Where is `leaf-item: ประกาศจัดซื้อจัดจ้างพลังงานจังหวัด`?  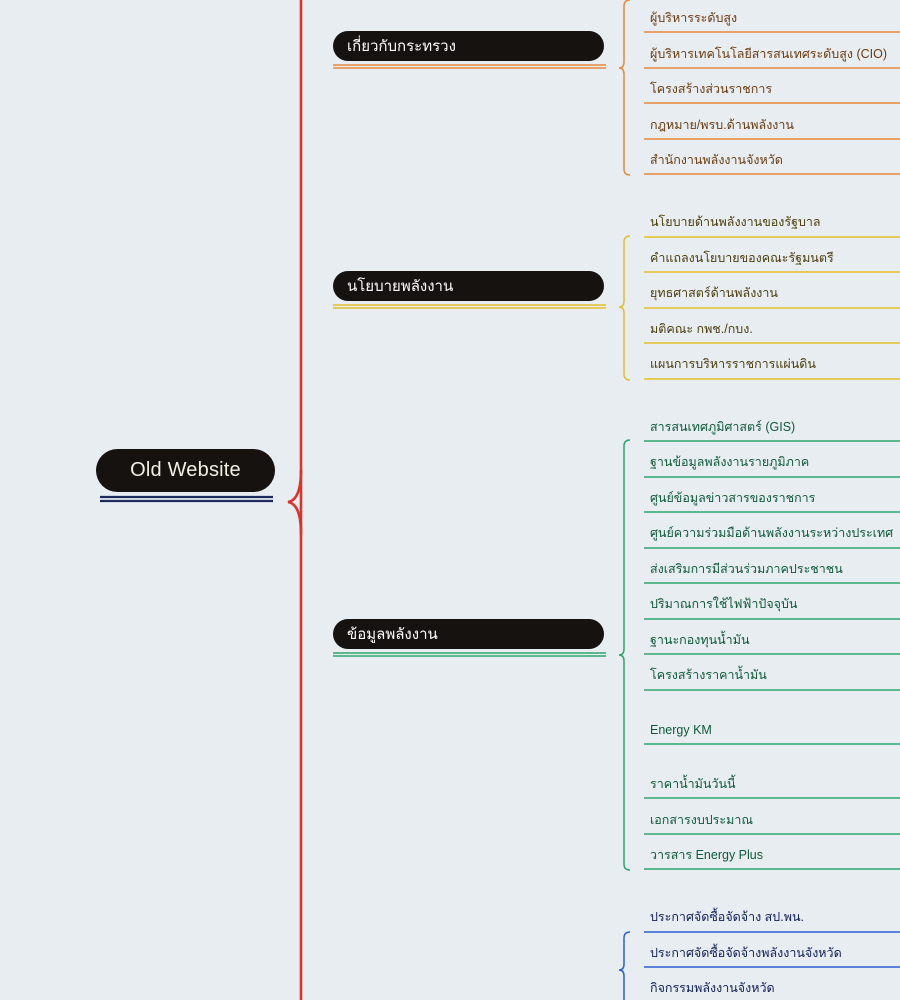 leaf-item: ประกาศจัดซื้อจัดจ้างพลังงานจังหวัด is located at coordinates (746, 953).